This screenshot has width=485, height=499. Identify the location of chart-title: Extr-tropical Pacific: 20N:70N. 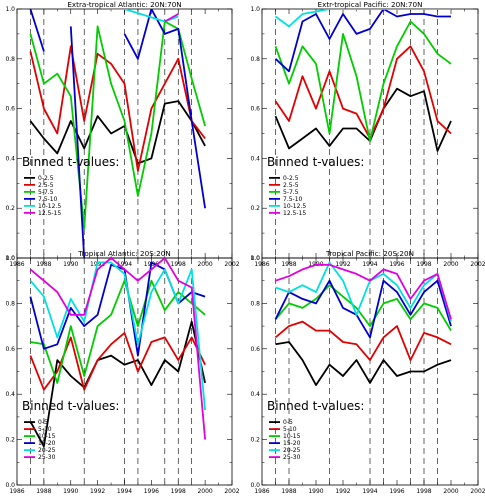
(370, 4).